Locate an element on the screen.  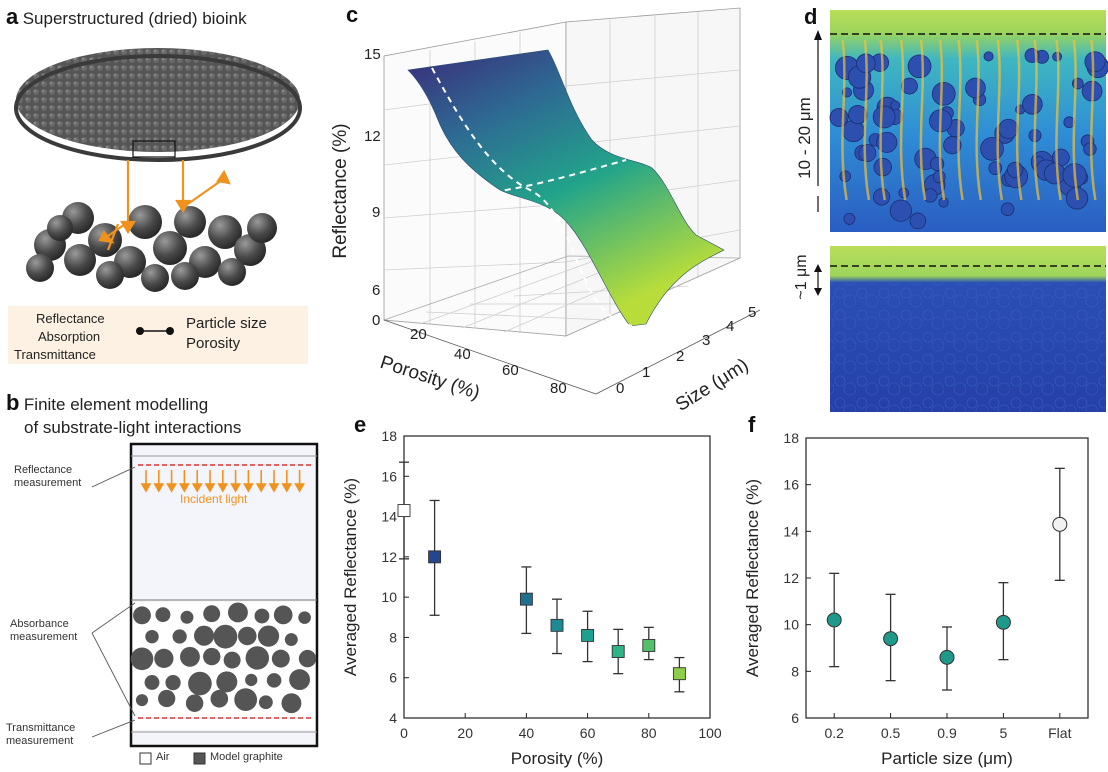
x-tick-label: 0.2 is located at coordinates (834, 733).